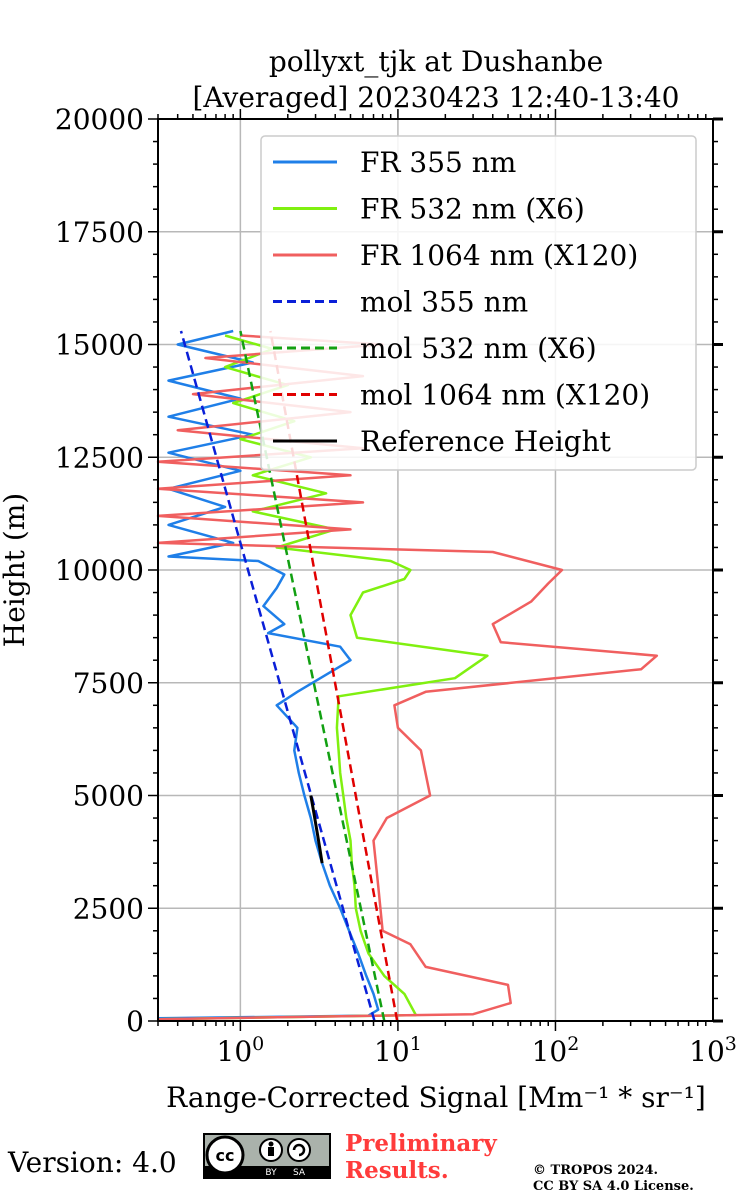 This screenshot has height=1200, width=750. What do you see at coordinates (271, 1173) in the screenshot?
I see `badge-by-text: BY` at bounding box center [271, 1173].